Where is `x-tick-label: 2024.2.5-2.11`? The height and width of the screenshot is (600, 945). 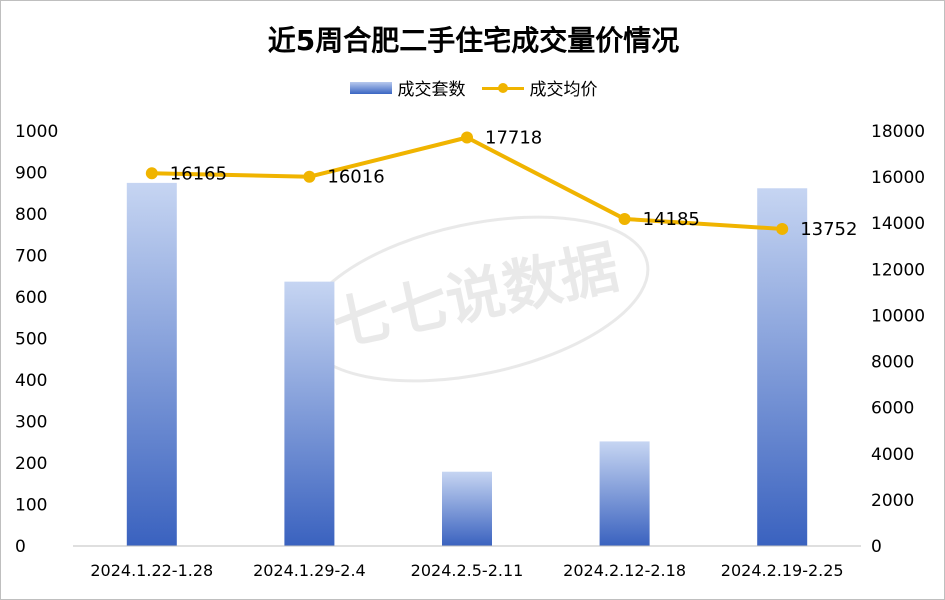 x-tick-label: 2024.2.5-2.11 is located at coordinates (467, 570).